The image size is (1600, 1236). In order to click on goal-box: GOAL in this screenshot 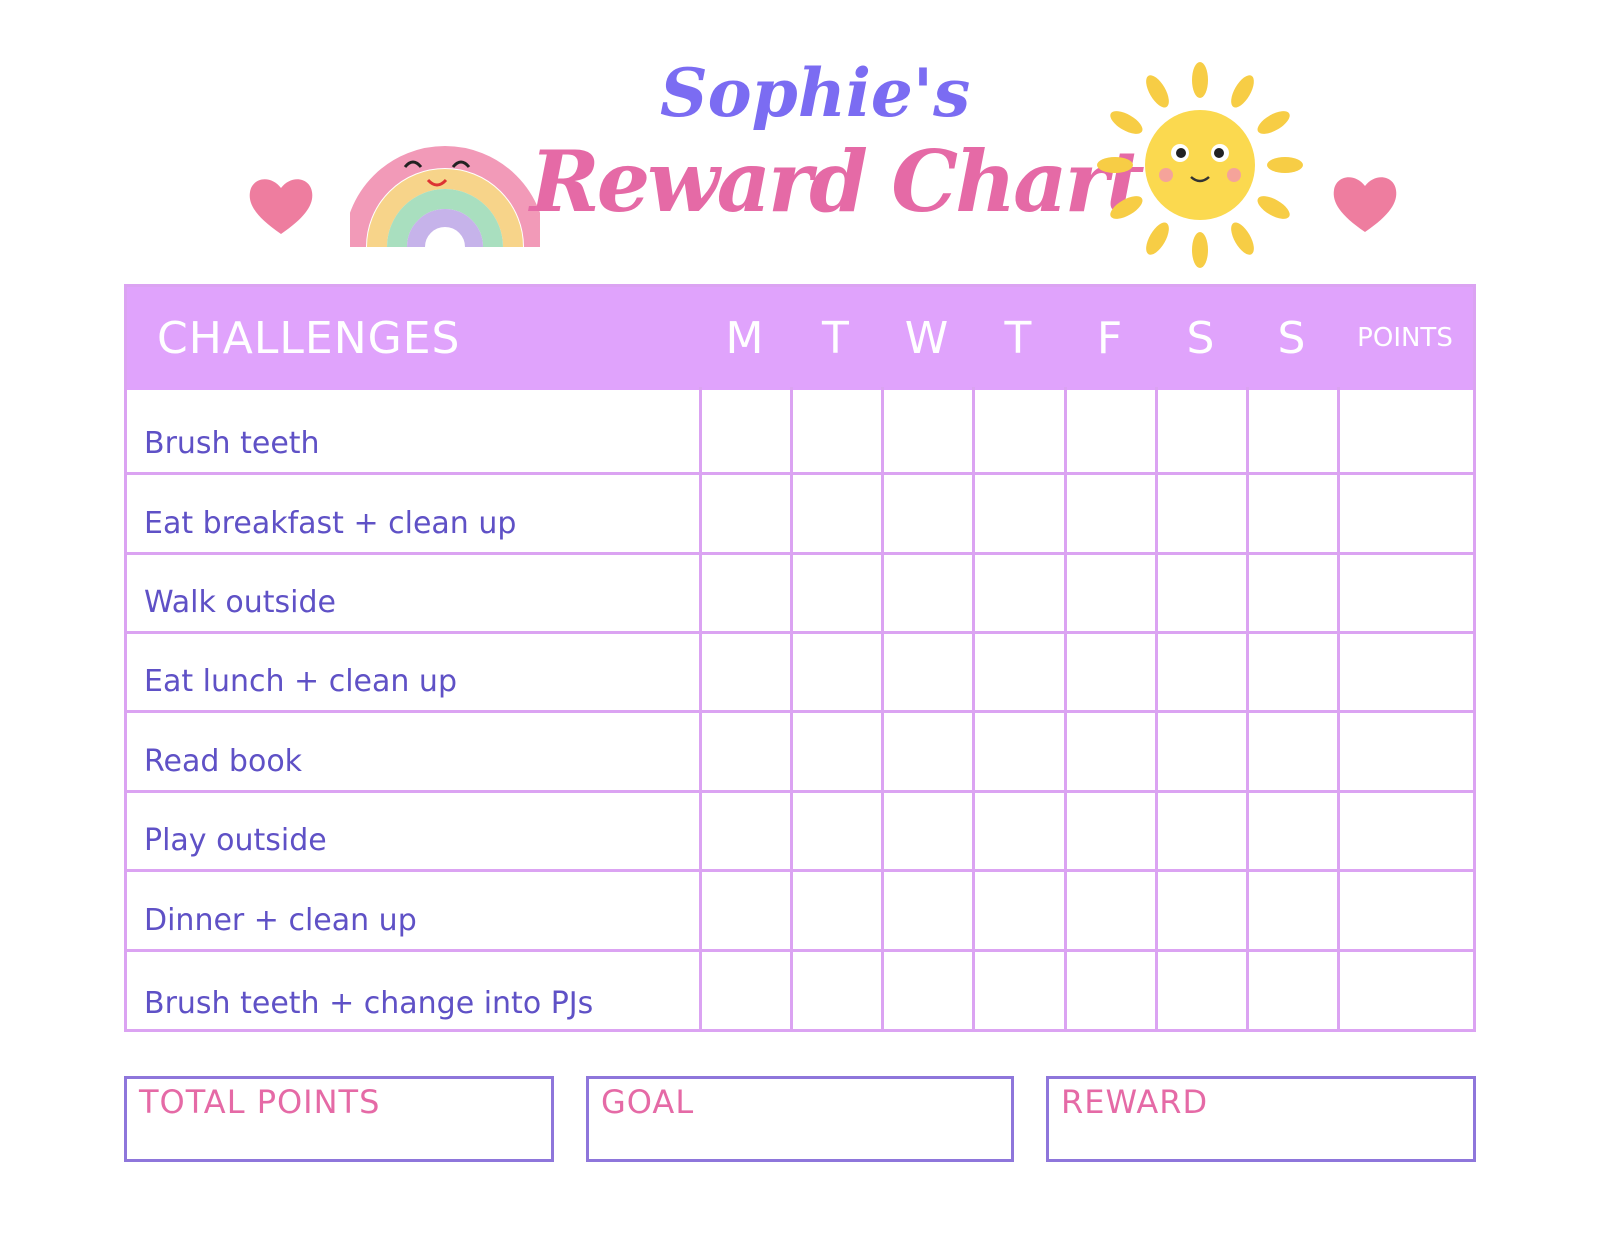, I will do `click(800, 1119)`.